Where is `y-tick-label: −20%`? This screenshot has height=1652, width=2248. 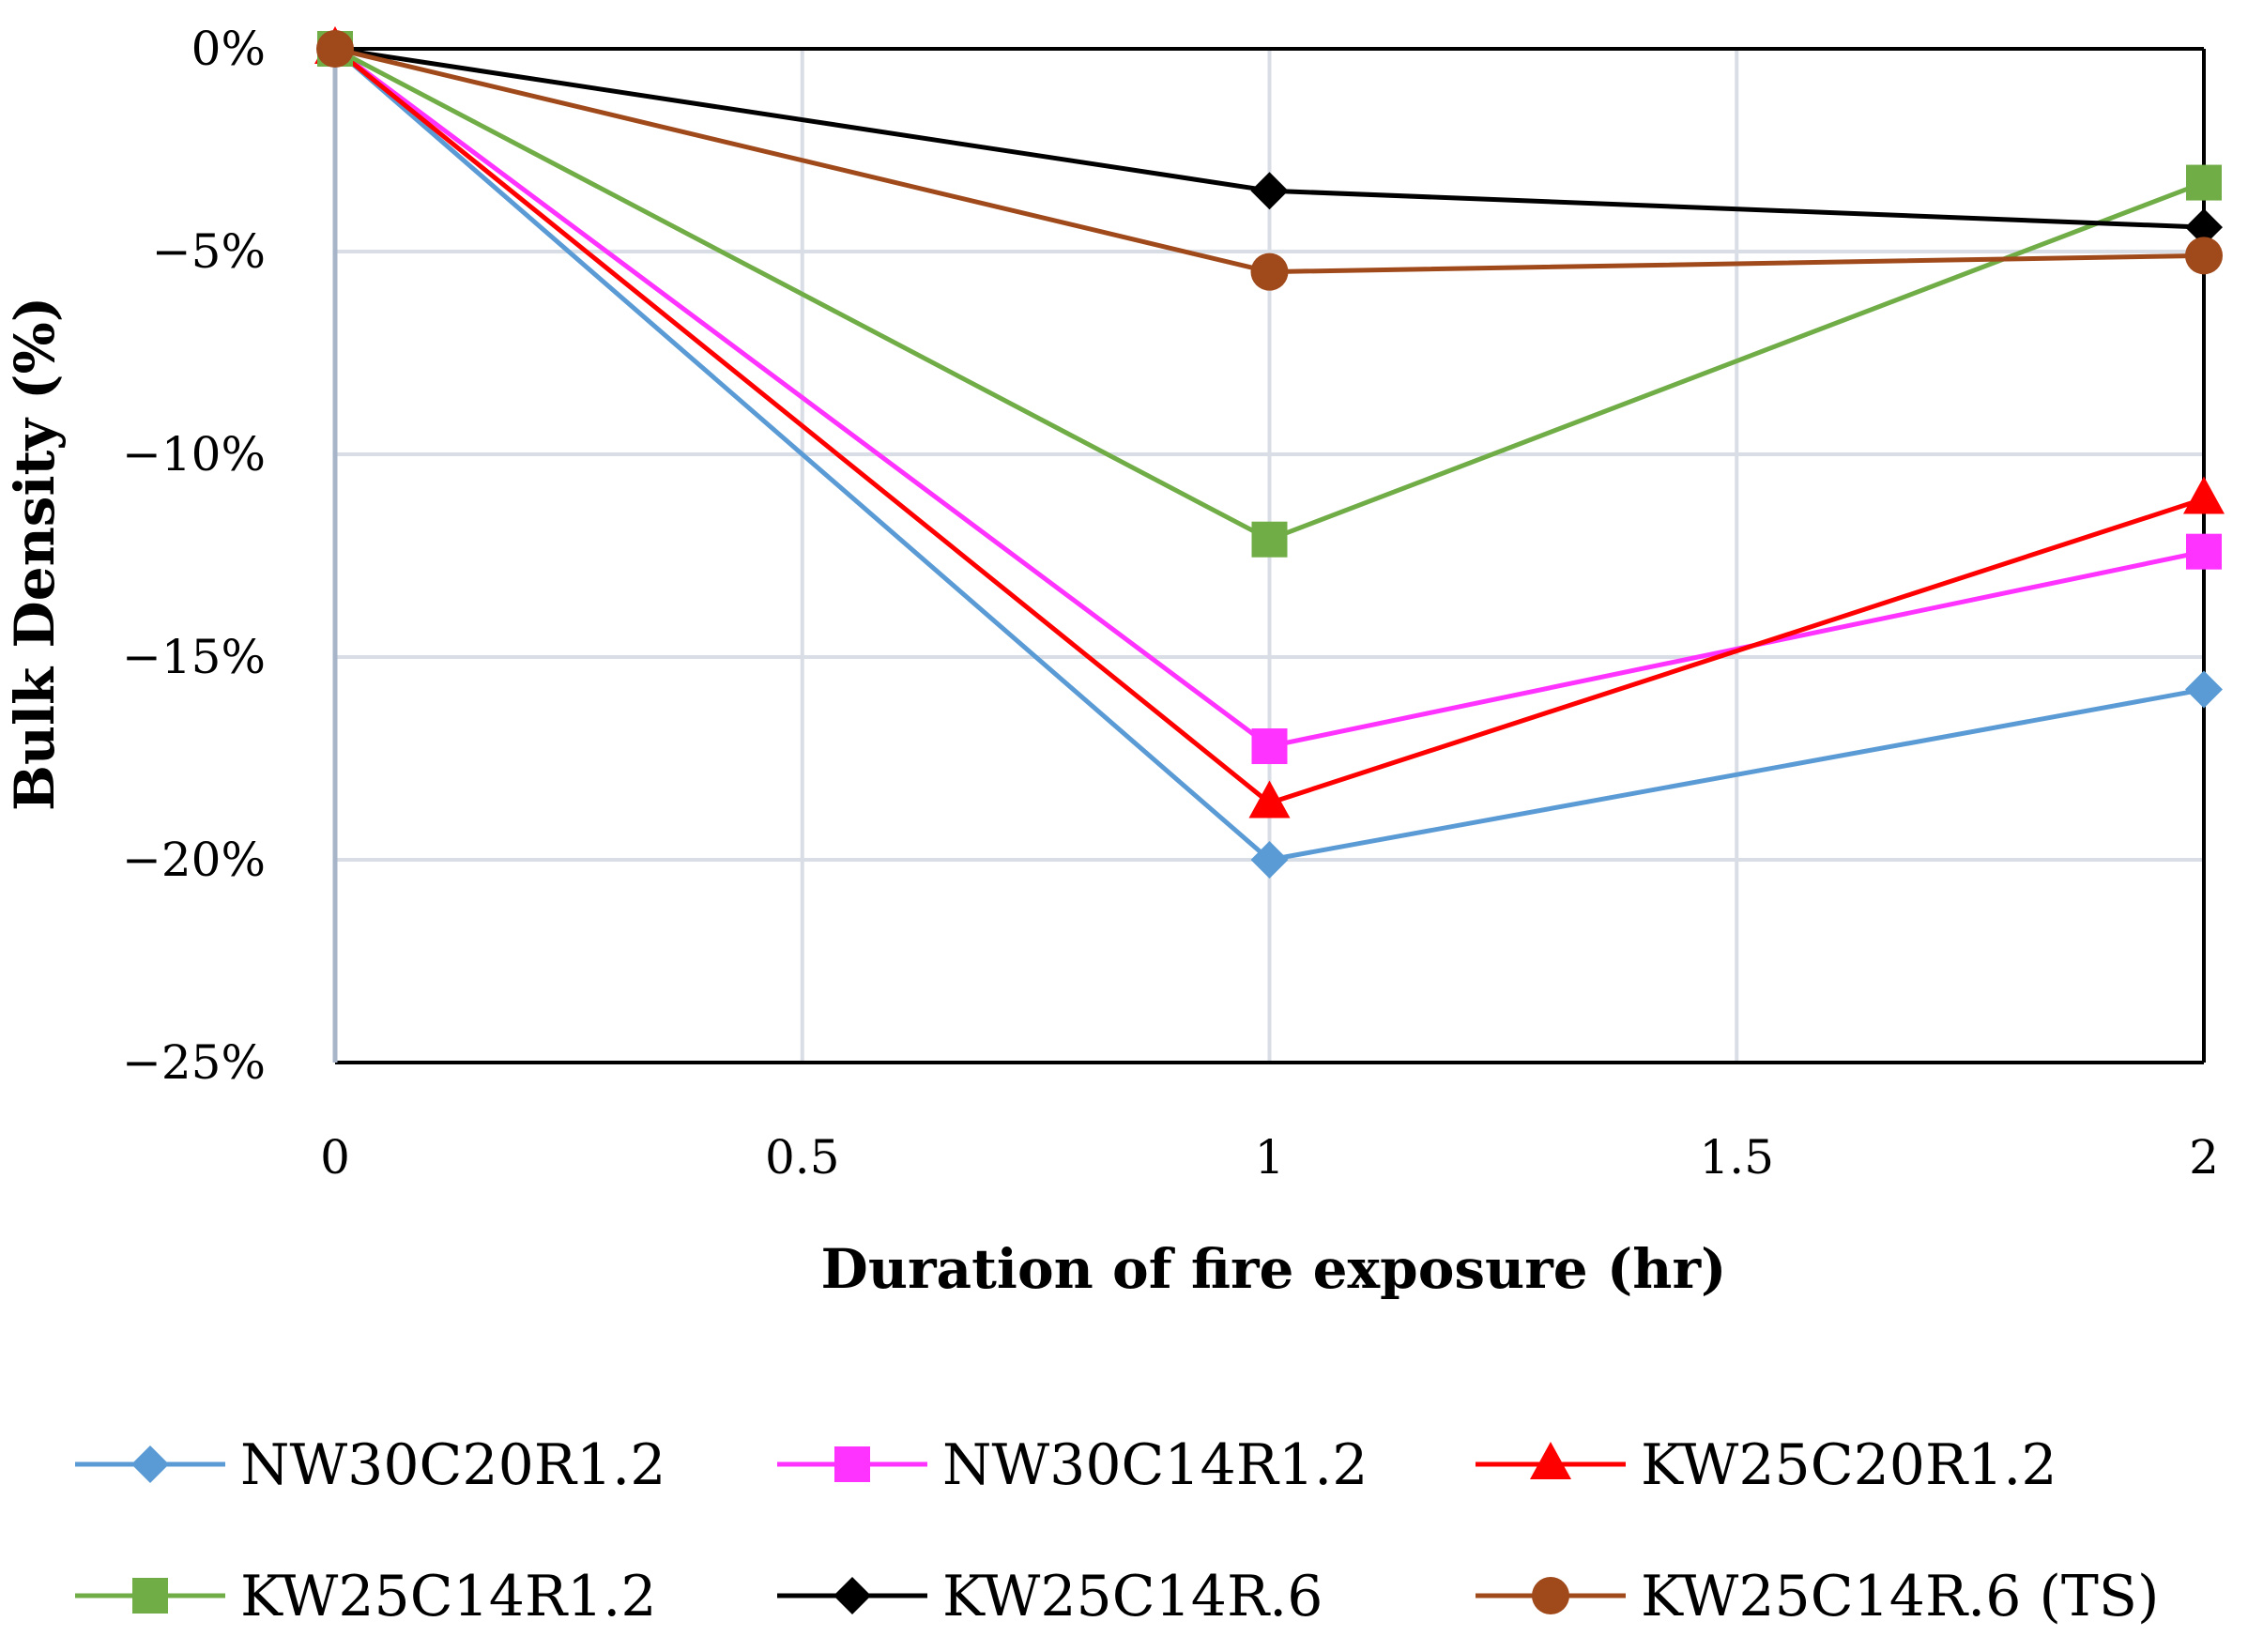 y-tick-label: −20% is located at coordinates (194, 860).